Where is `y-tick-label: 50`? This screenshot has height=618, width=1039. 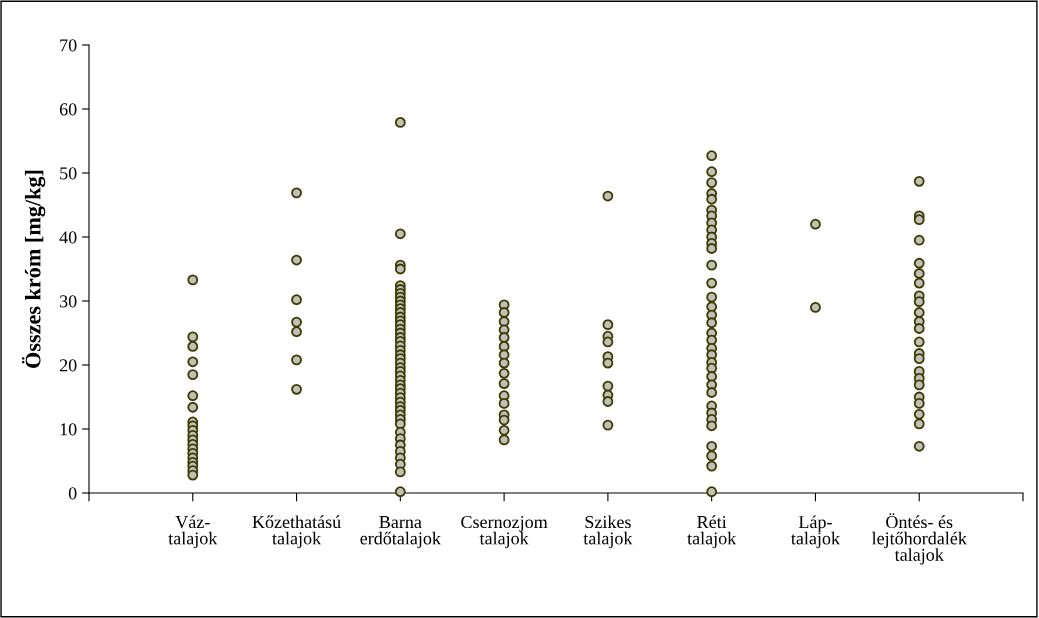 y-tick-label: 50 is located at coordinates (68, 173).